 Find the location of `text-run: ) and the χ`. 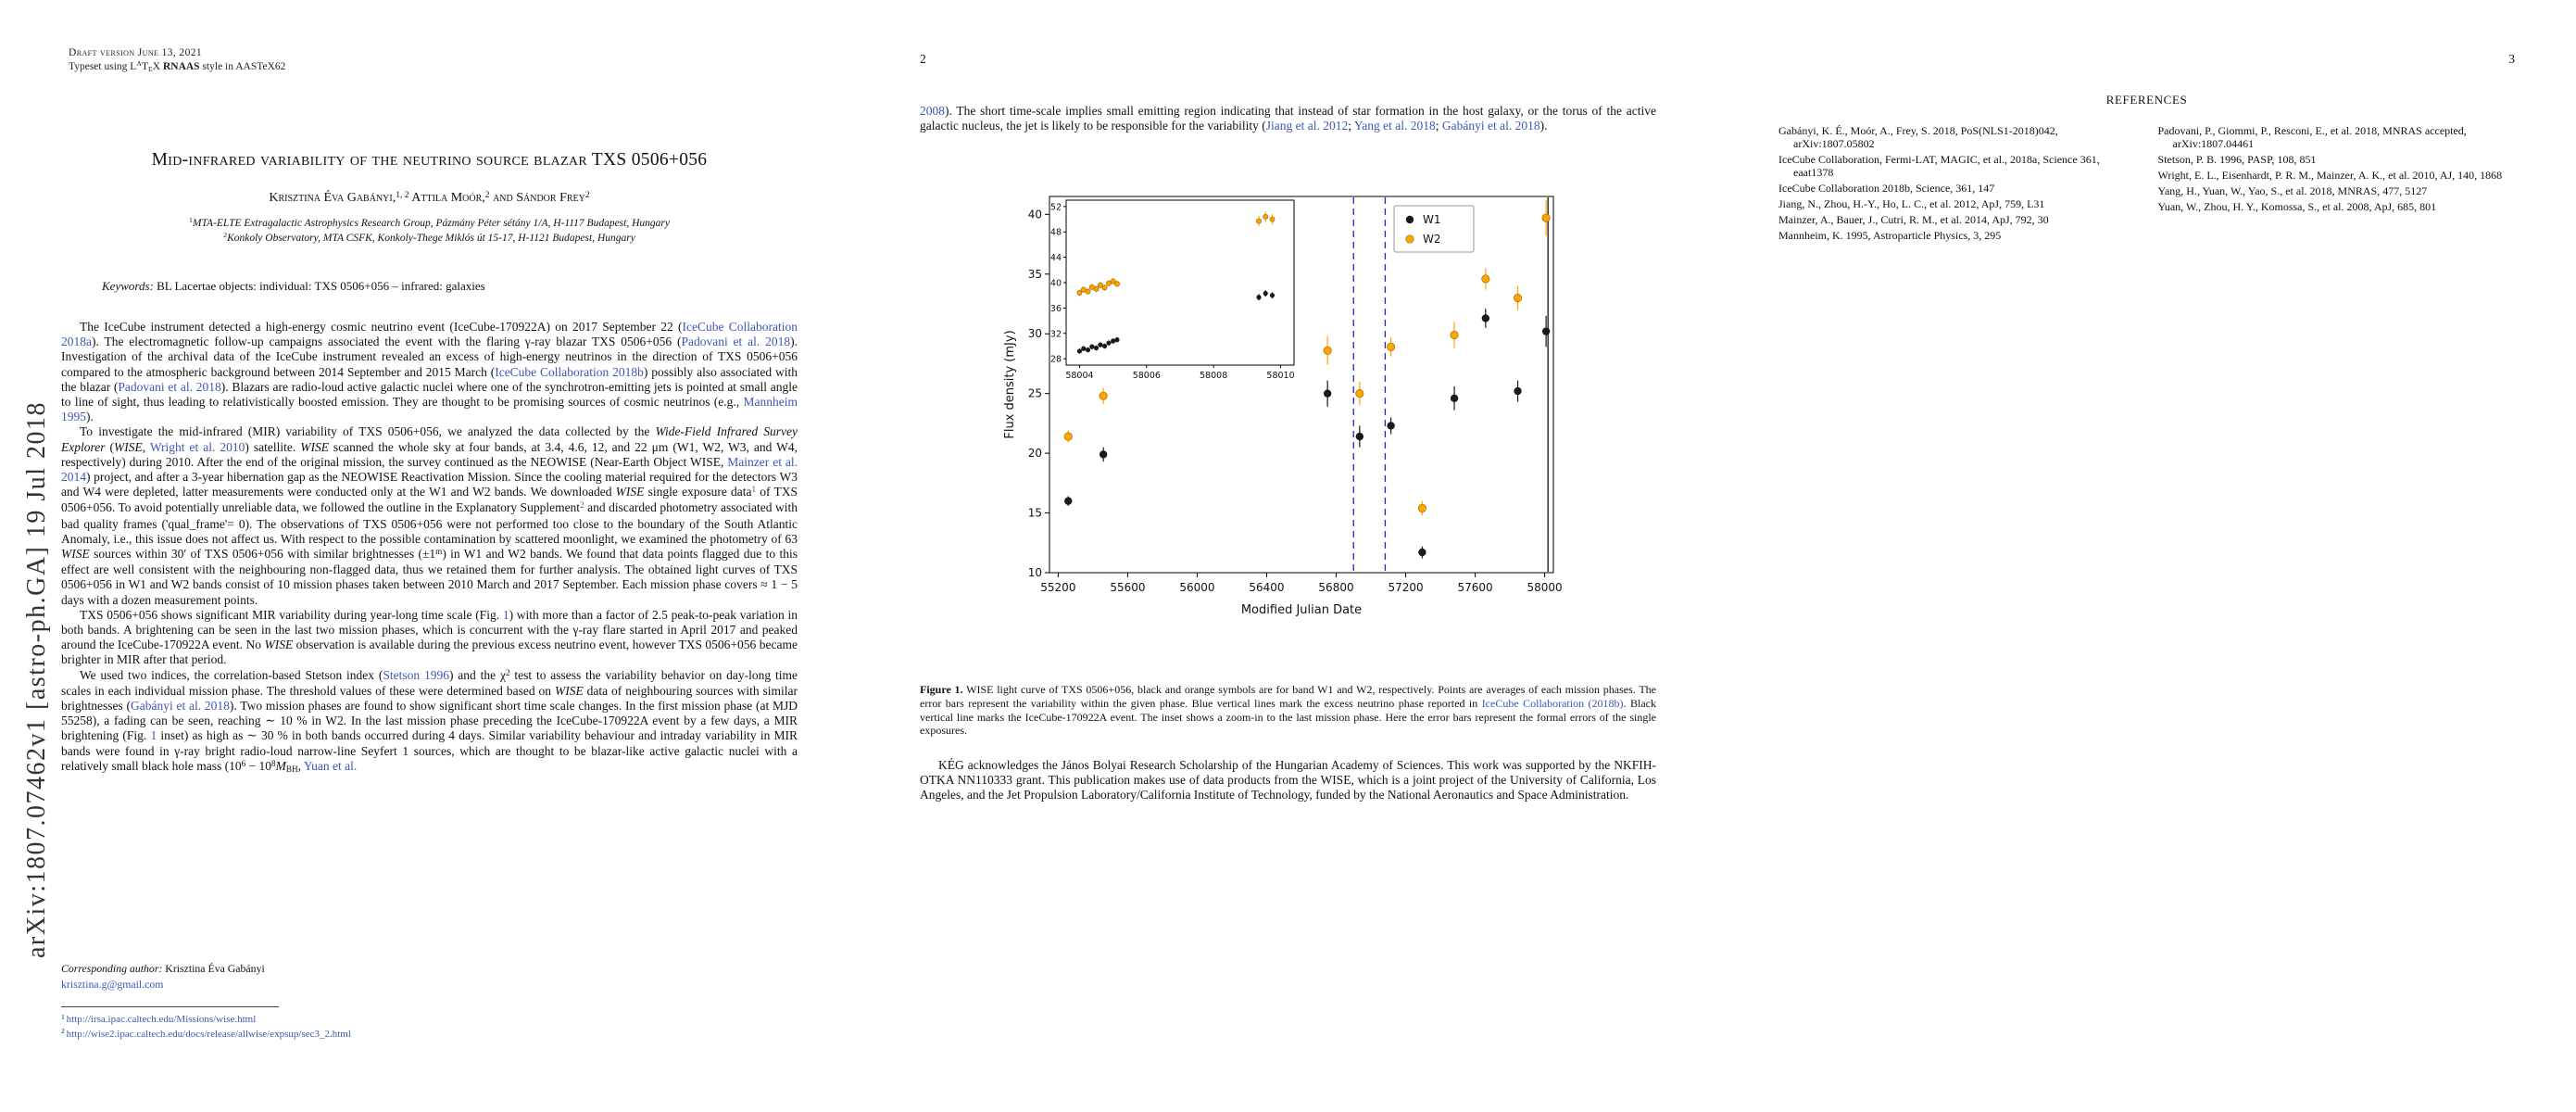

text-run: ) and the χ is located at coordinates (477, 674).